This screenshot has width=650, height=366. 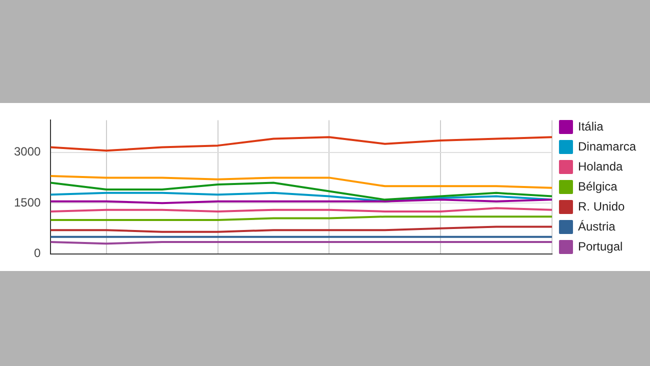 I want to click on legend-label: Dinamarca, so click(x=607, y=146).